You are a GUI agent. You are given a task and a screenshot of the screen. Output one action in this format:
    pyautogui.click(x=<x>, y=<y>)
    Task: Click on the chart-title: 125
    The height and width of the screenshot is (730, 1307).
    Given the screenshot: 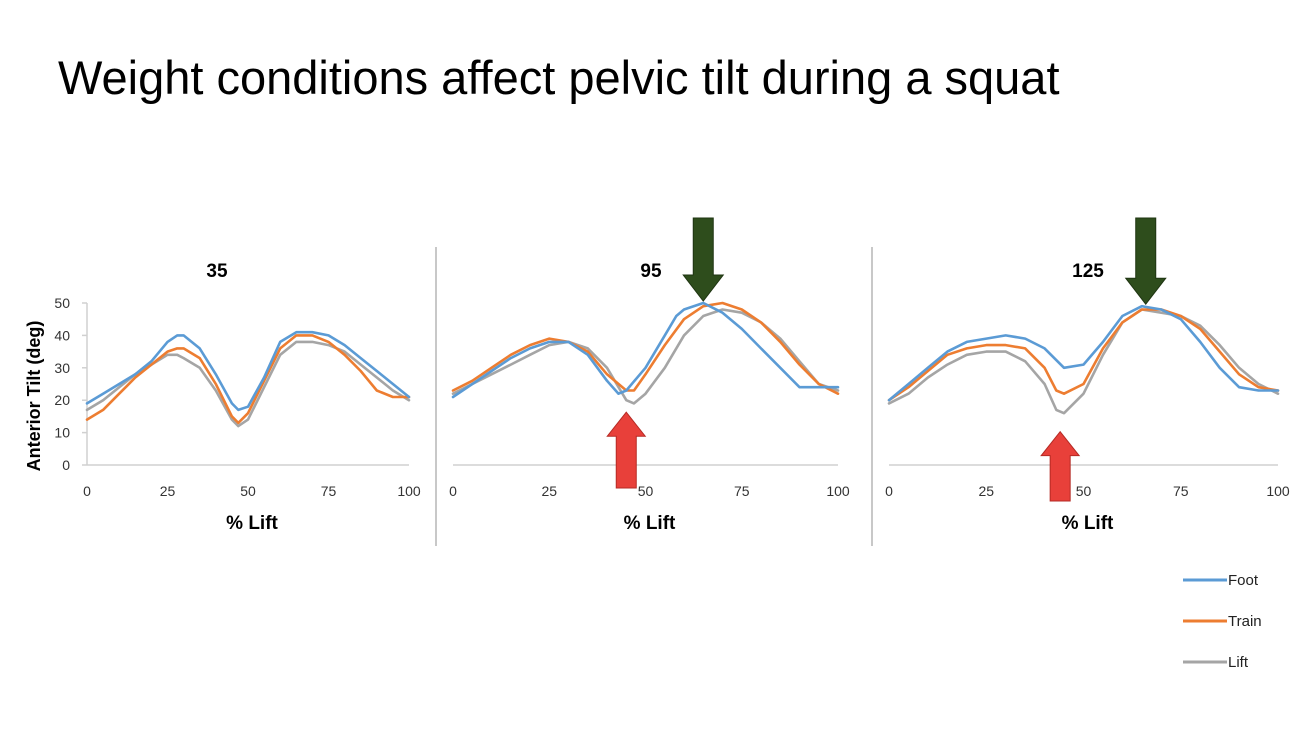 What is the action you would take?
    pyautogui.click(x=1088, y=271)
    